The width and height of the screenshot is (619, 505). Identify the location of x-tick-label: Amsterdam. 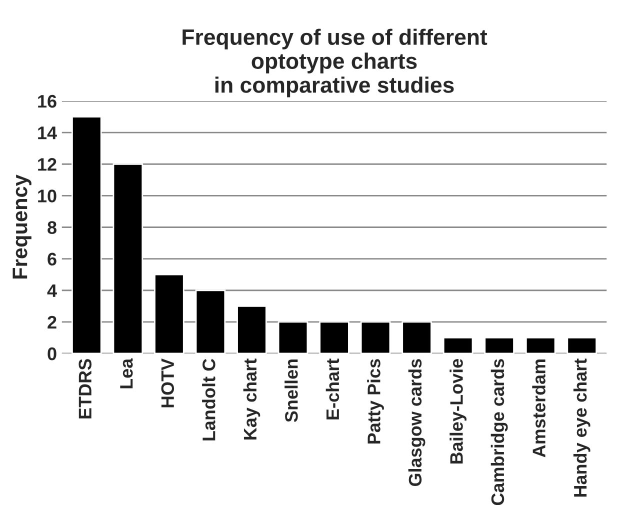
(539, 408).